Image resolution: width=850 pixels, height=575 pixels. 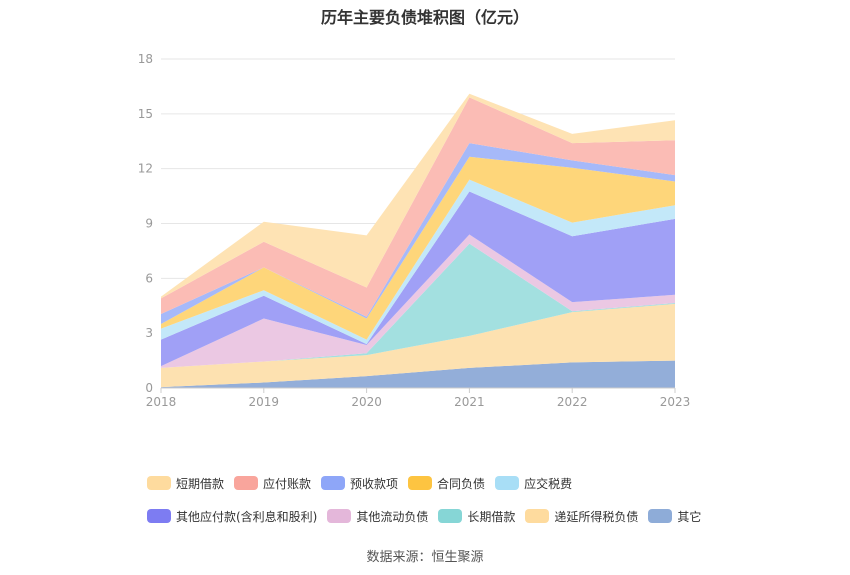 I want to click on legend-item: 应交税费, so click(x=533, y=483).